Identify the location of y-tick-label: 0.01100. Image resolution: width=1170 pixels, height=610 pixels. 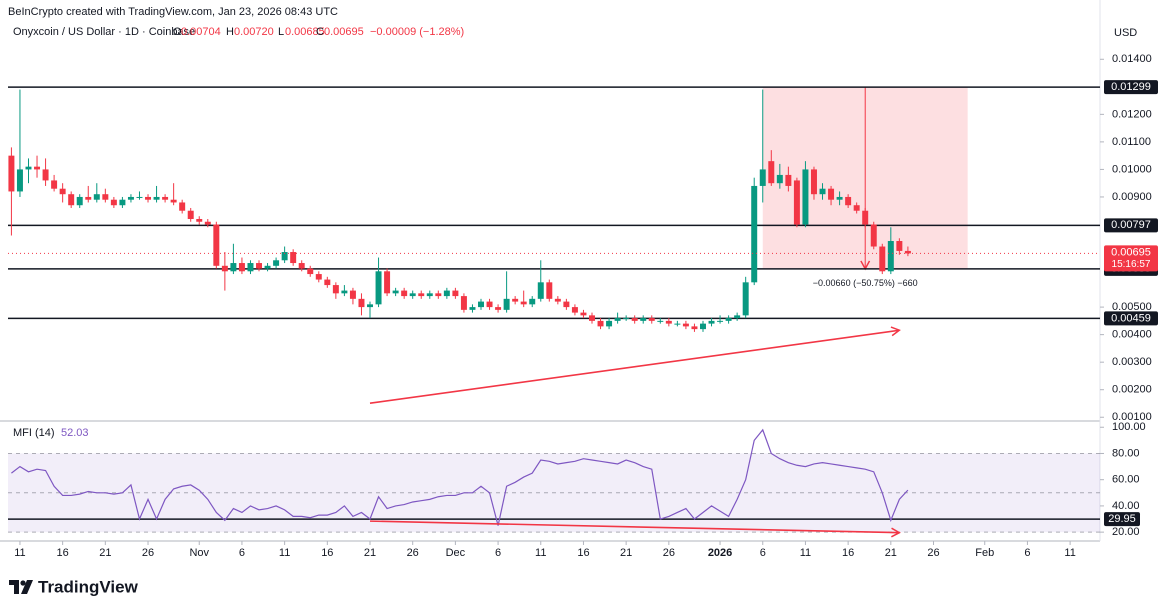
(1131, 142).